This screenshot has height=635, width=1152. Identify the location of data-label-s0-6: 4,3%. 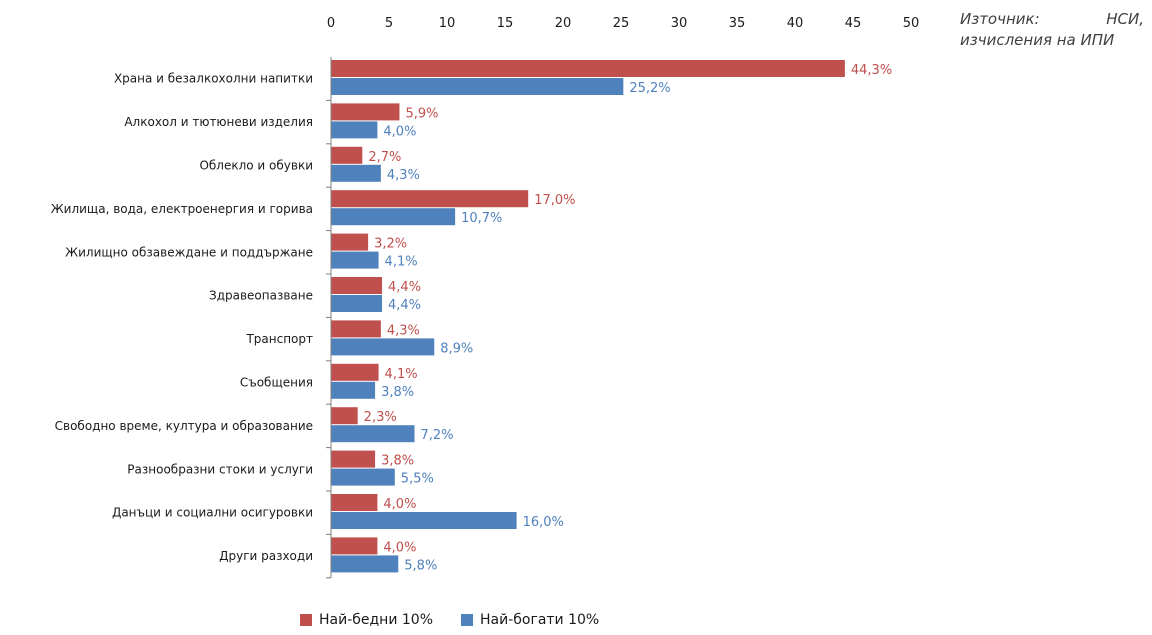
(403, 330).